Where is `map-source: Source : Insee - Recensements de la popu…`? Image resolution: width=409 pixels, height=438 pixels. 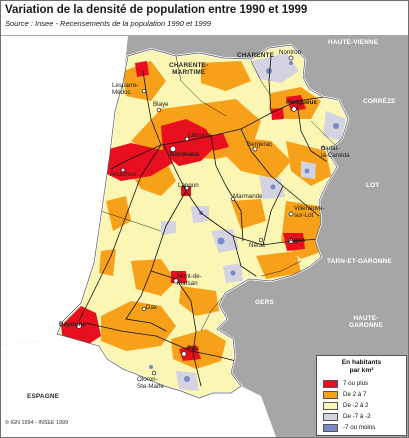
map-source: Source : Insee - Recensements de la popu… is located at coordinates (108, 23).